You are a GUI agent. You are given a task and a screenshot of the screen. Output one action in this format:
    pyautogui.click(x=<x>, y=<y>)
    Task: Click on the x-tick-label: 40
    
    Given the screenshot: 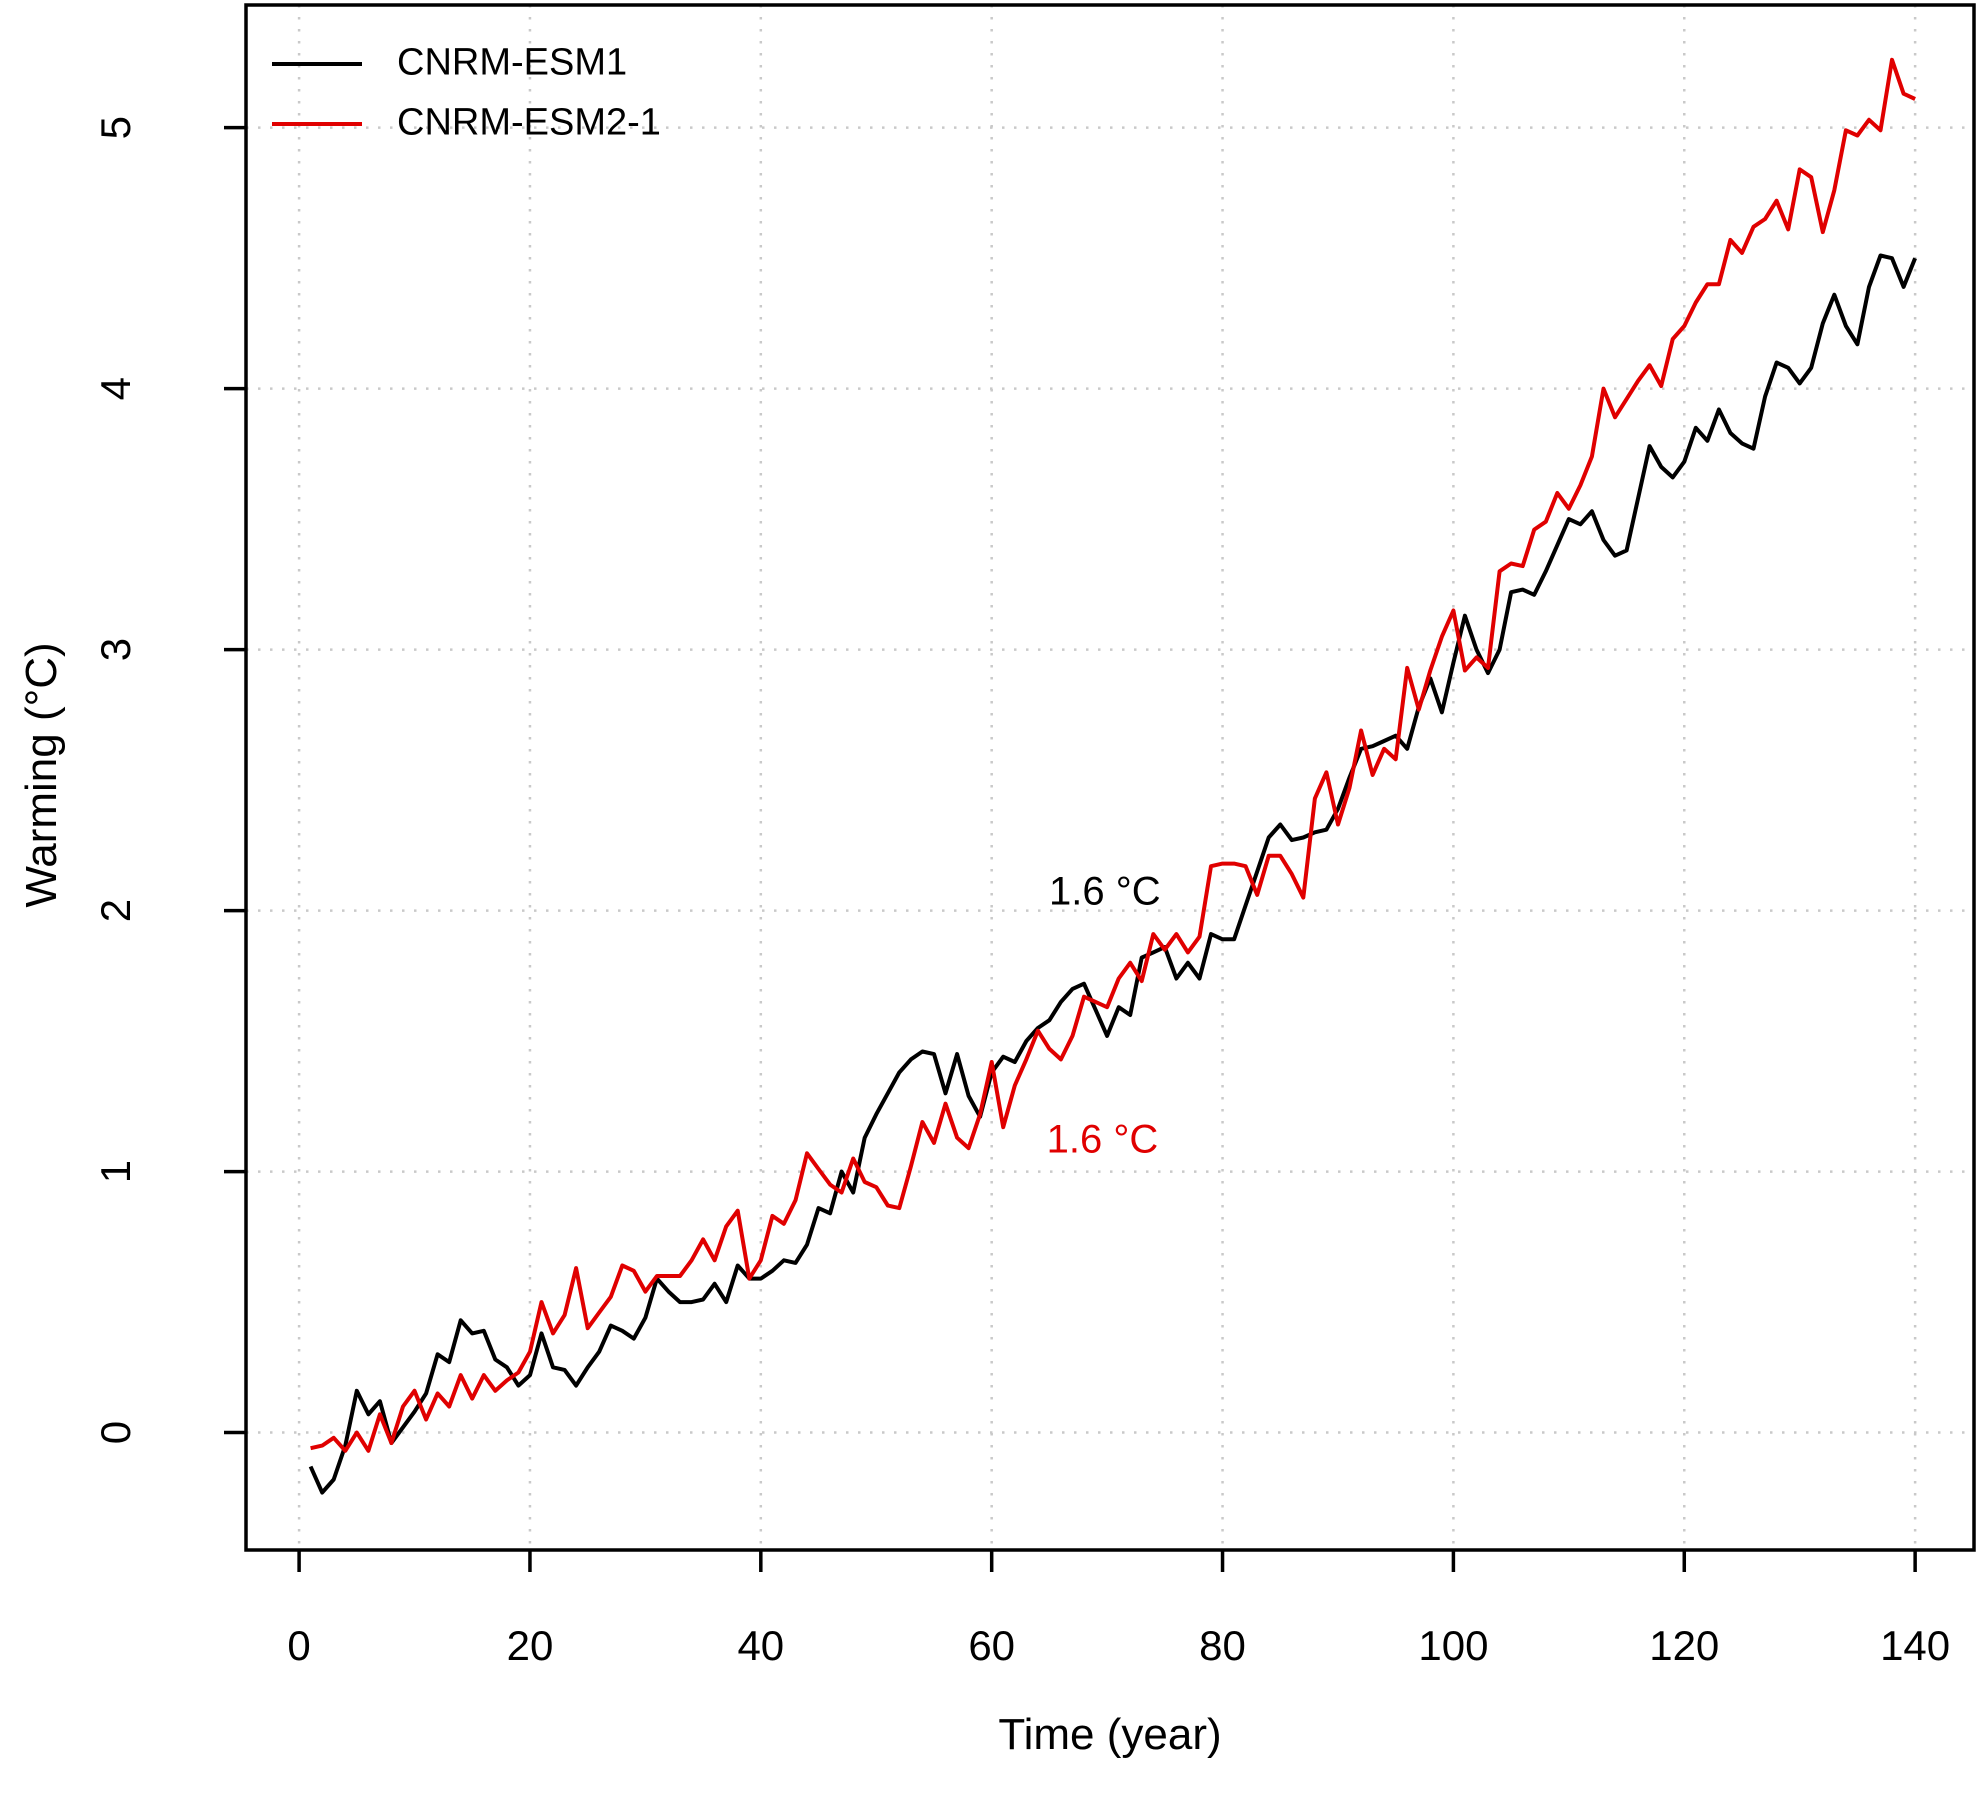 What is the action you would take?
    pyautogui.click(x=760, y=1645)
    